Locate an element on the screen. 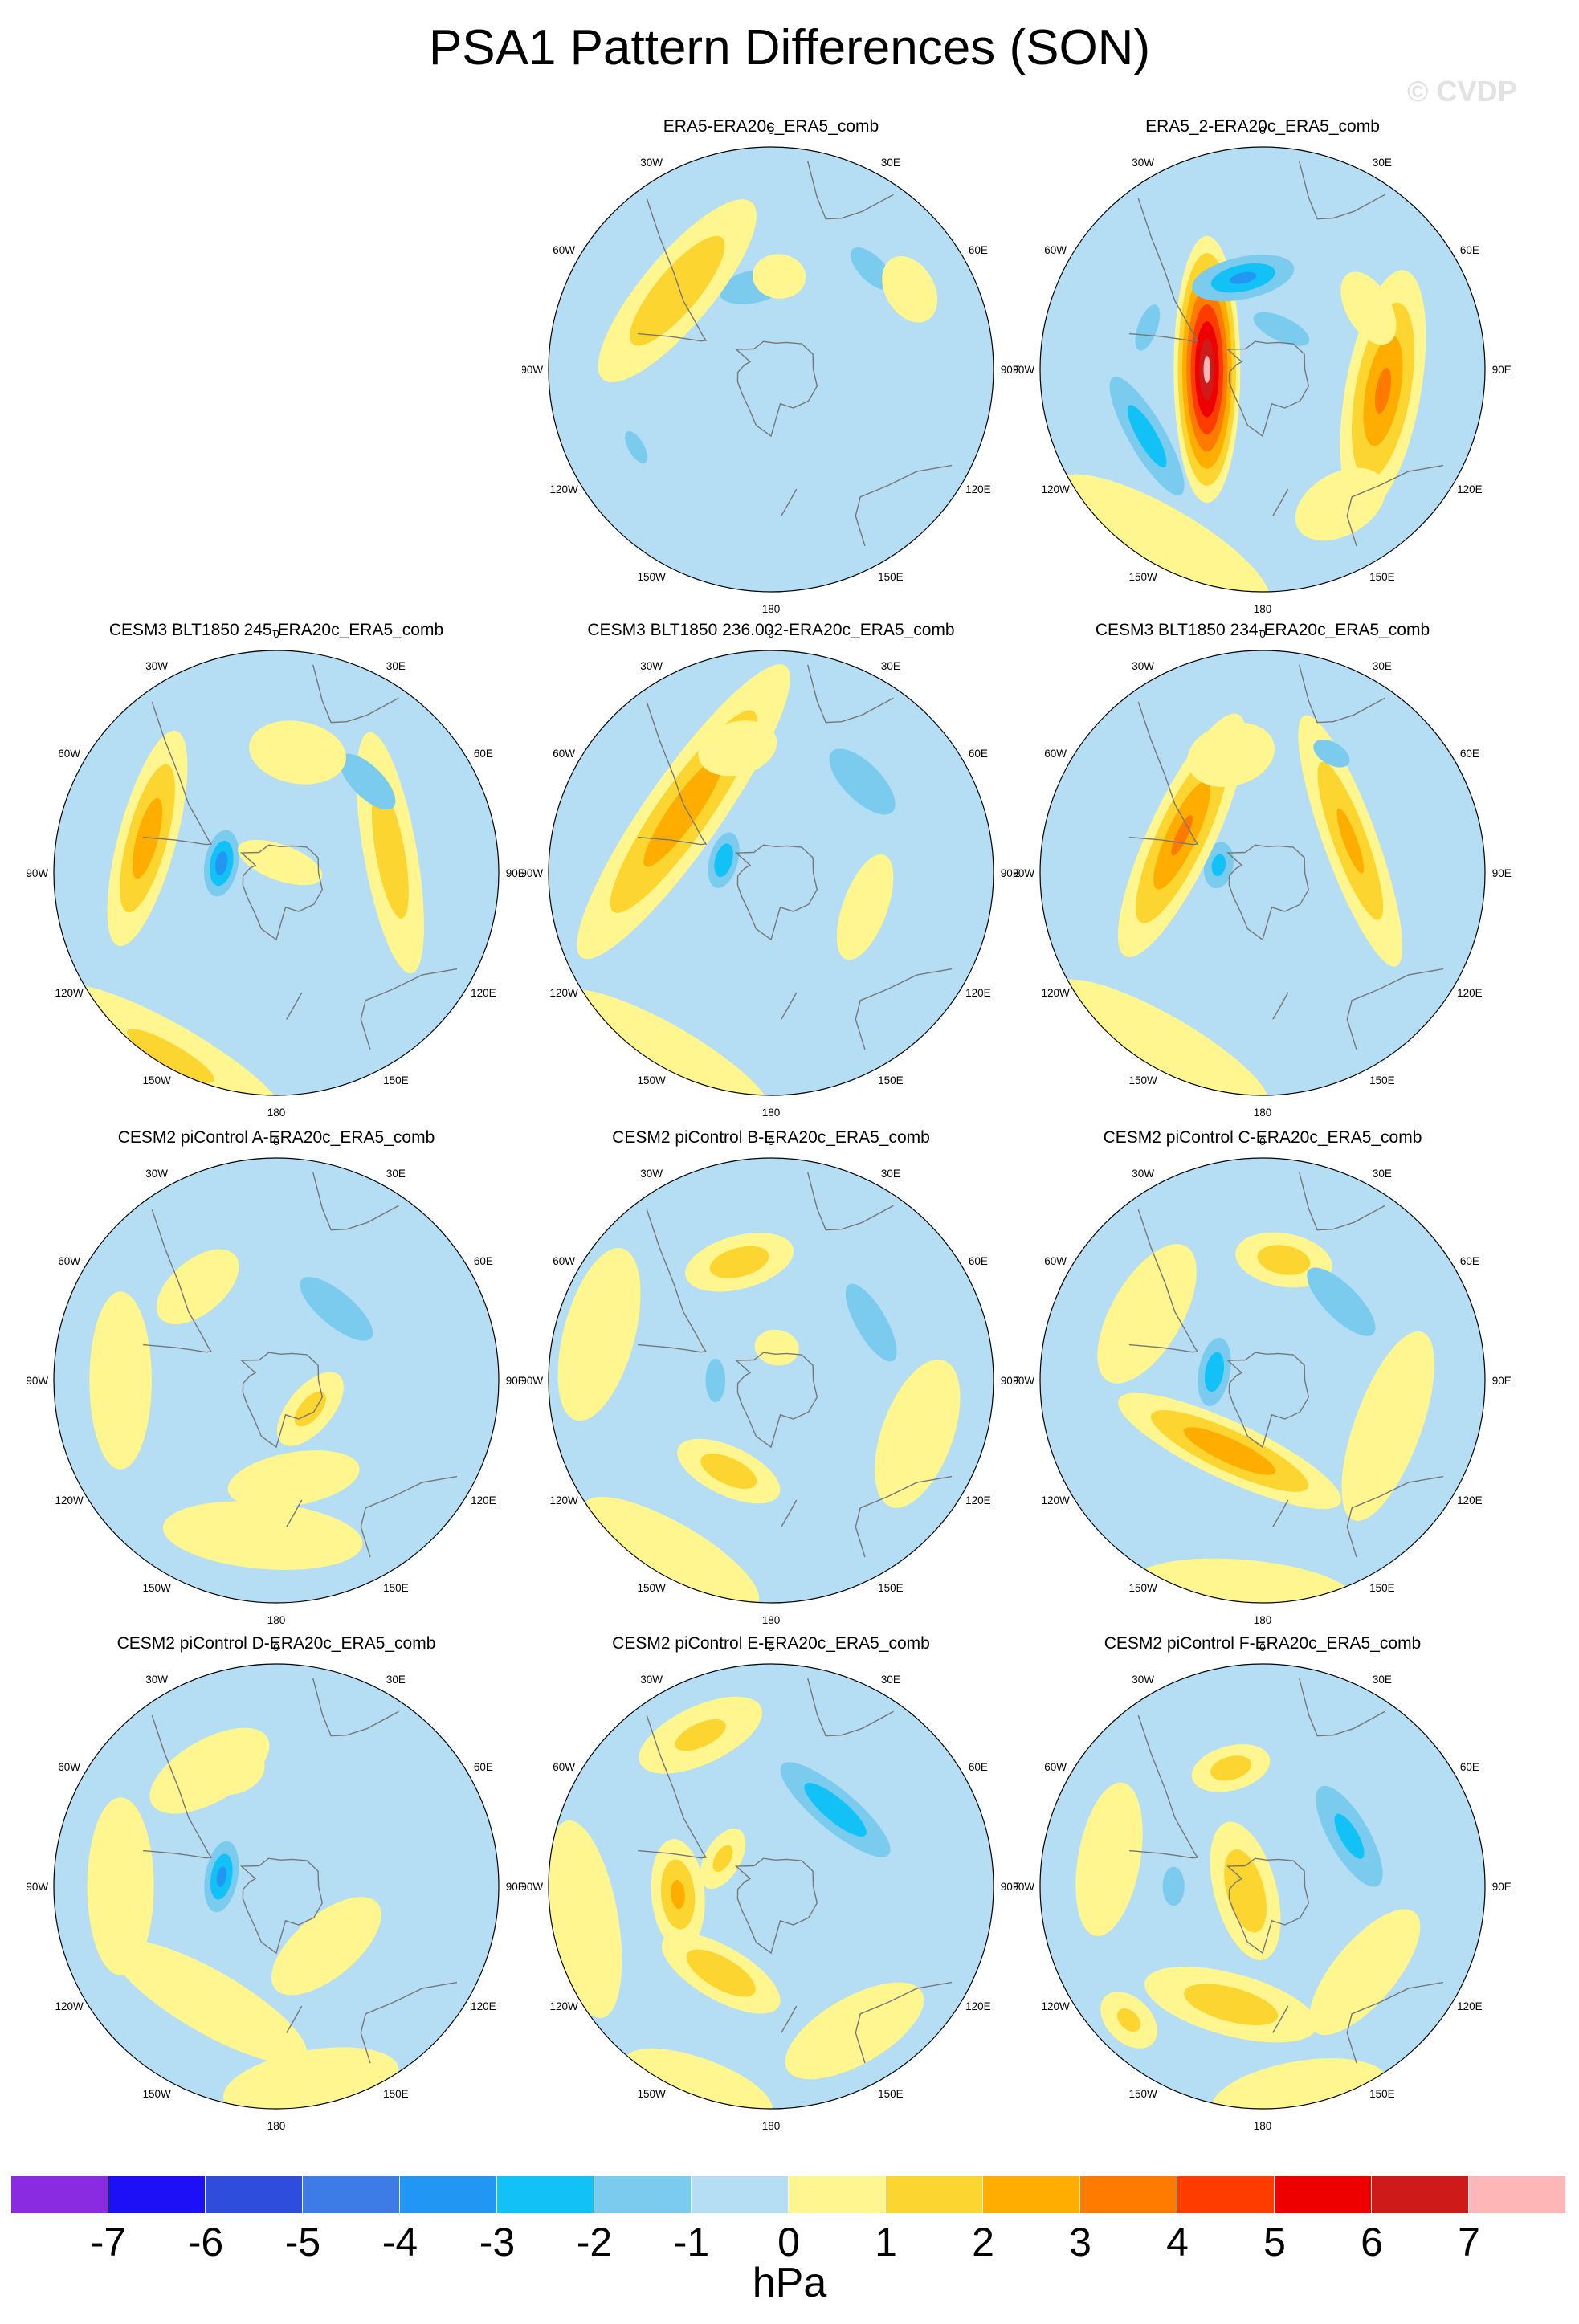  longitude-label: 90W is located at coordinates (532, 1887).